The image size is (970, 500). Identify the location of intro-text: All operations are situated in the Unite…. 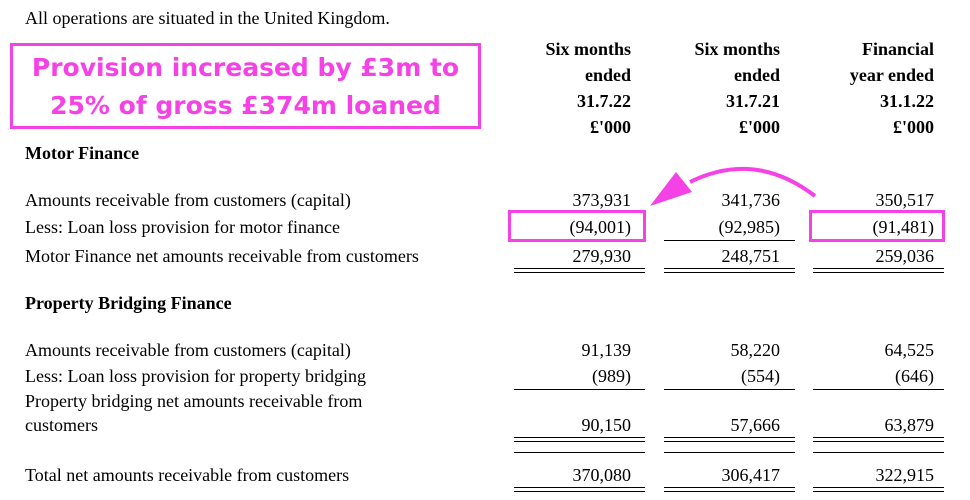
(207, 18).